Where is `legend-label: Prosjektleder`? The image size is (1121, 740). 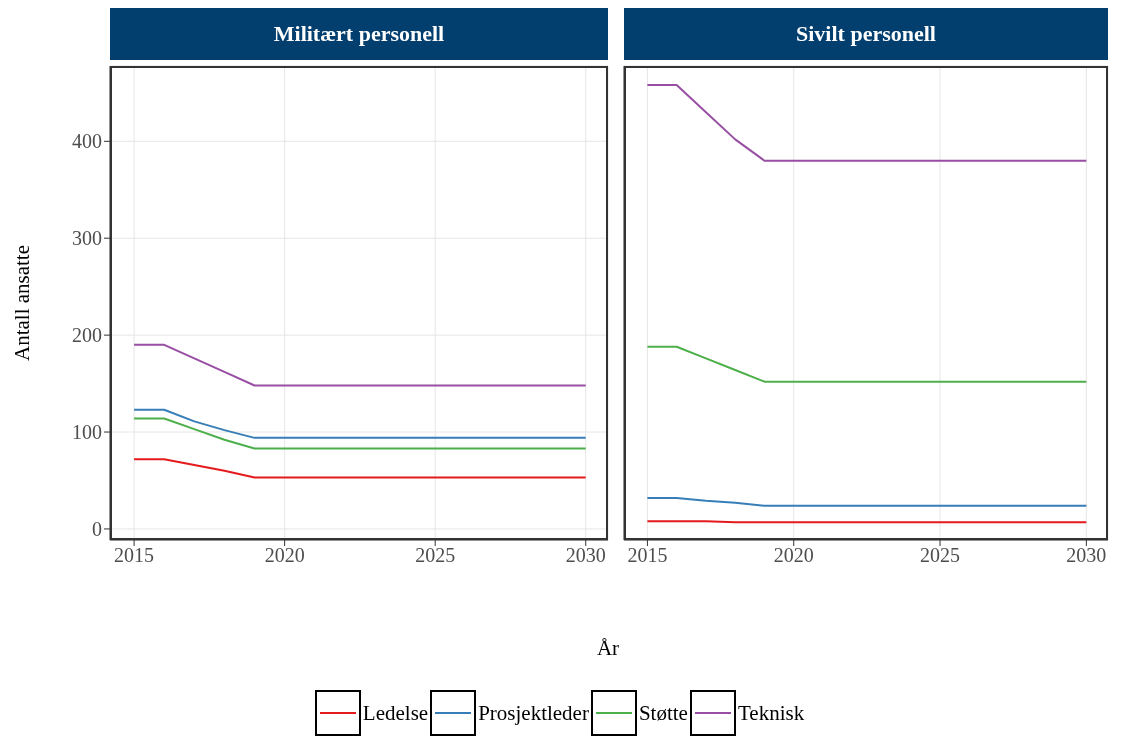
legend-label: Prosjektleder is located at coordinates (533, 713).